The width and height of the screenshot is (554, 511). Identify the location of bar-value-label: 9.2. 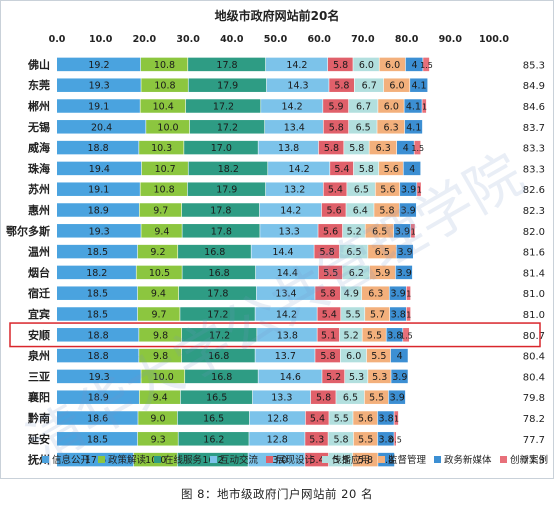
(157, 252).